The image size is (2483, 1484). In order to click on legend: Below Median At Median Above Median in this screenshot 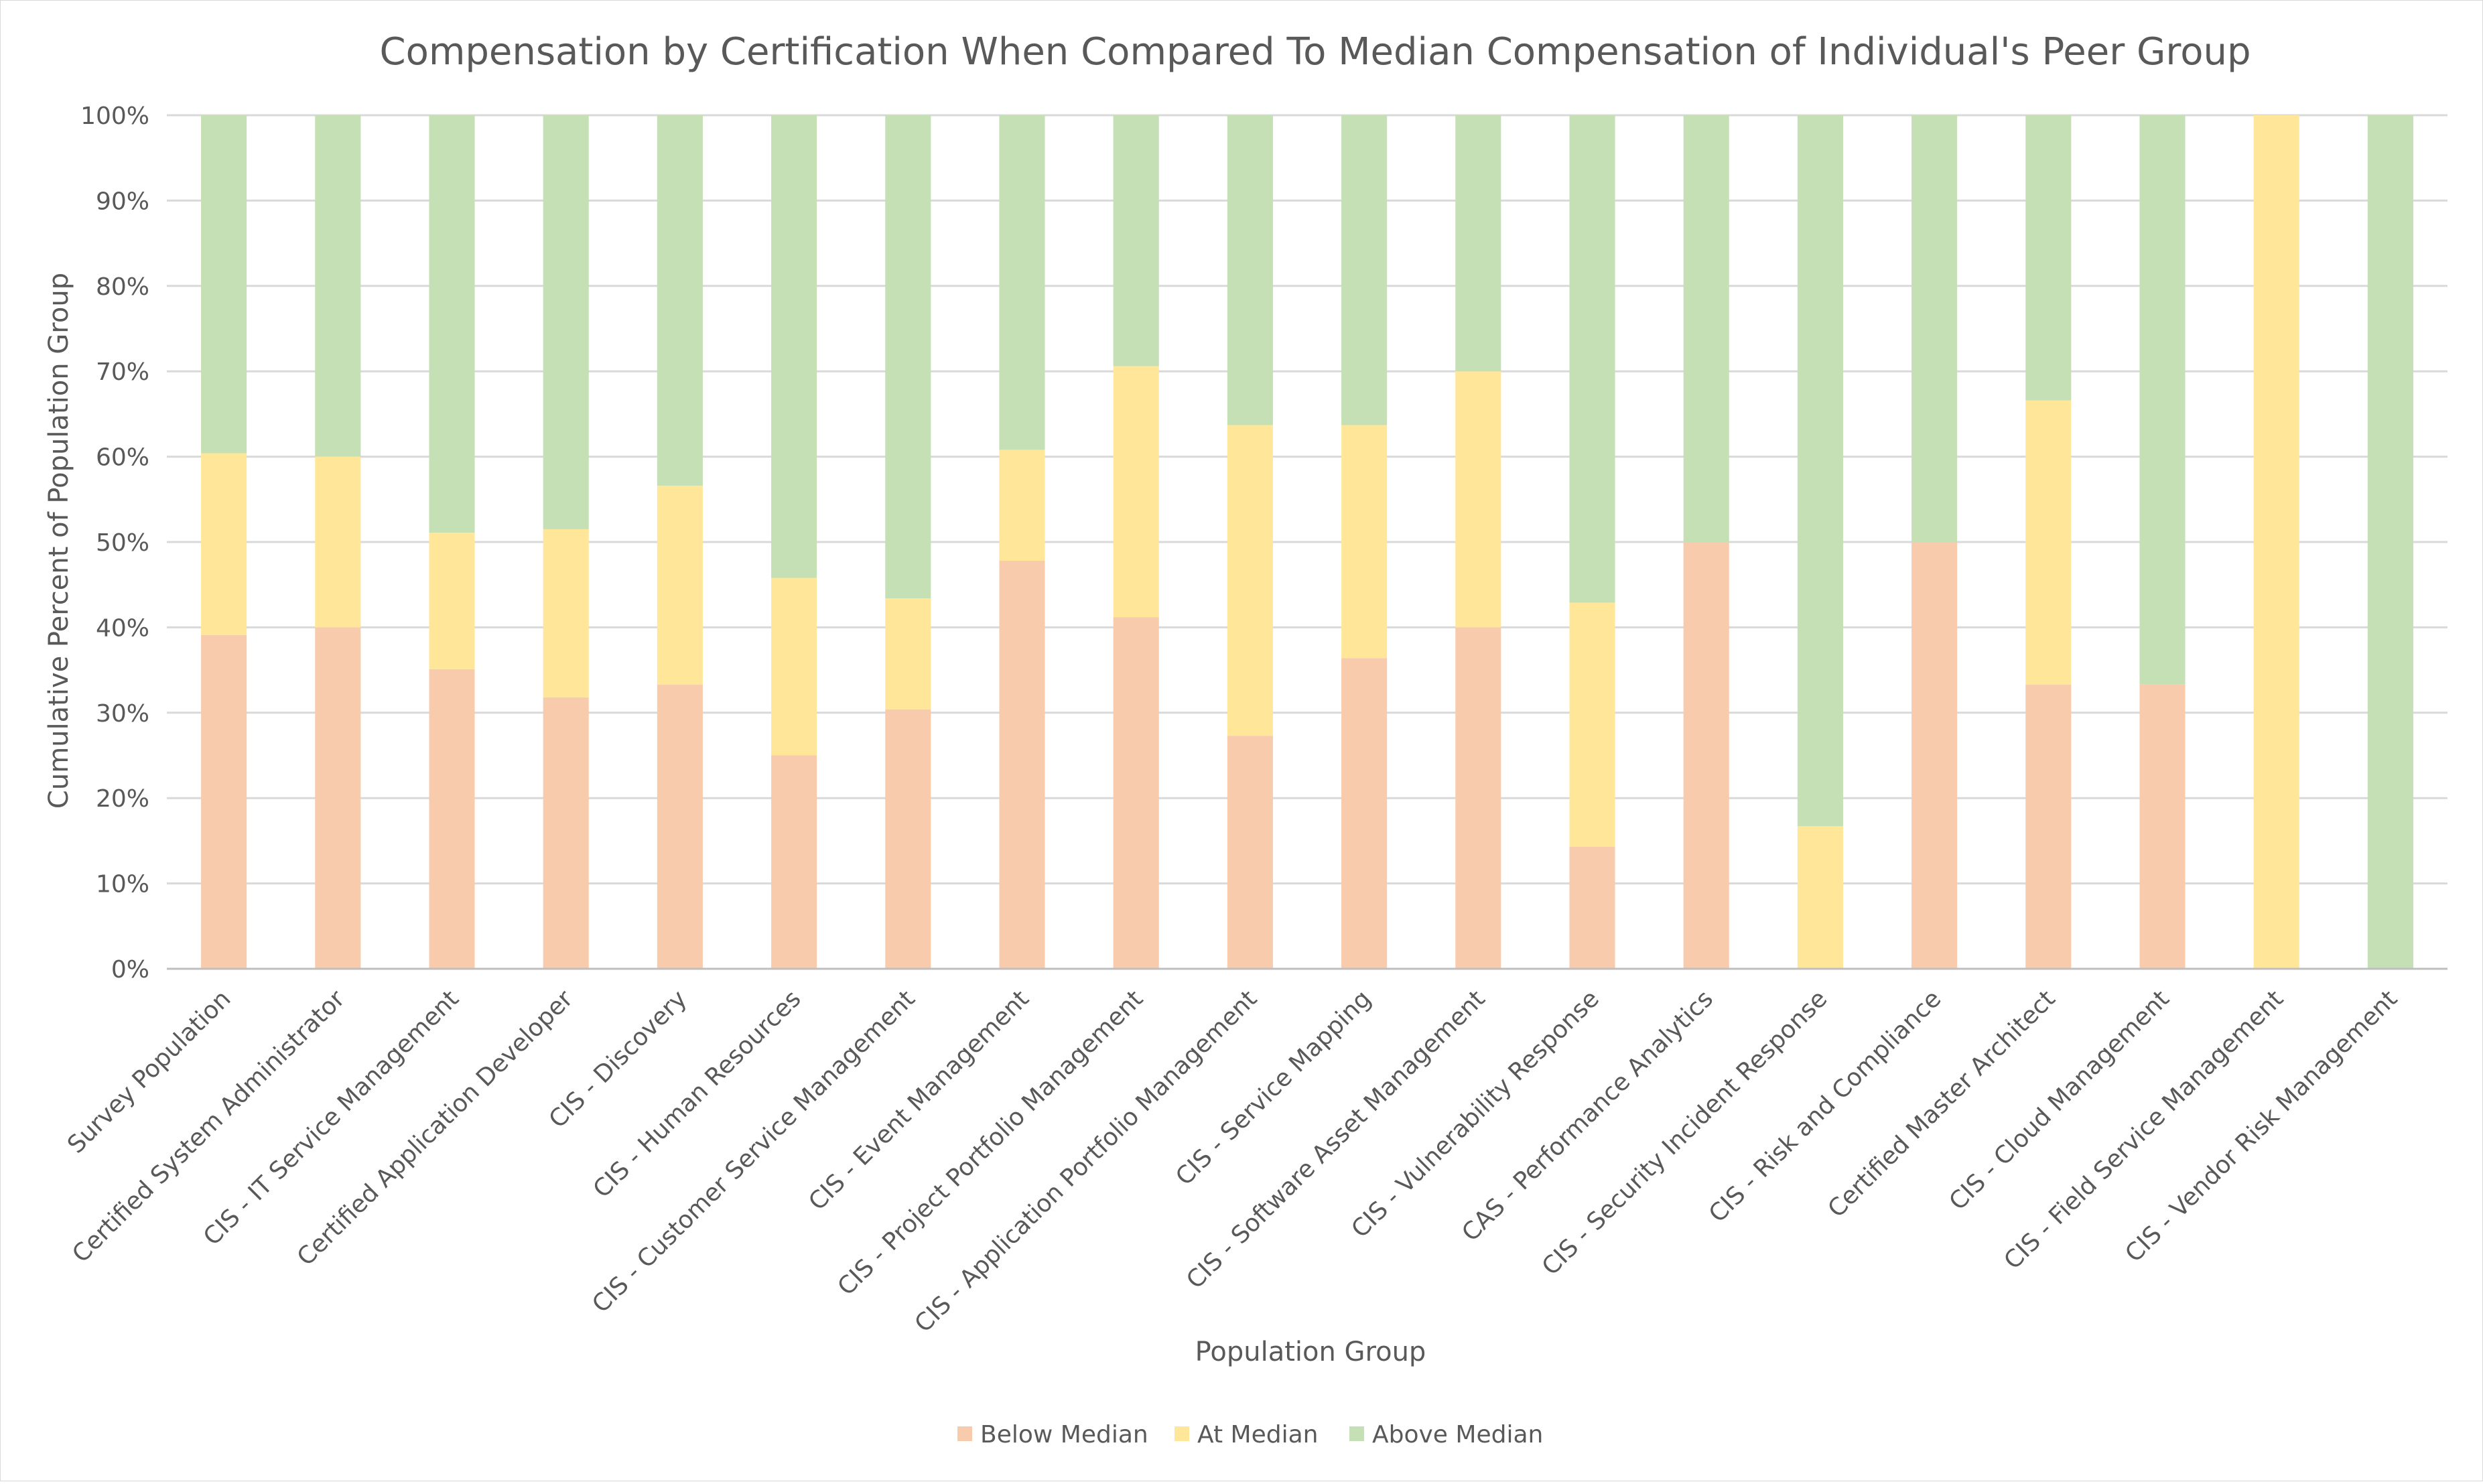, I will do `click(1250, 1435)`.